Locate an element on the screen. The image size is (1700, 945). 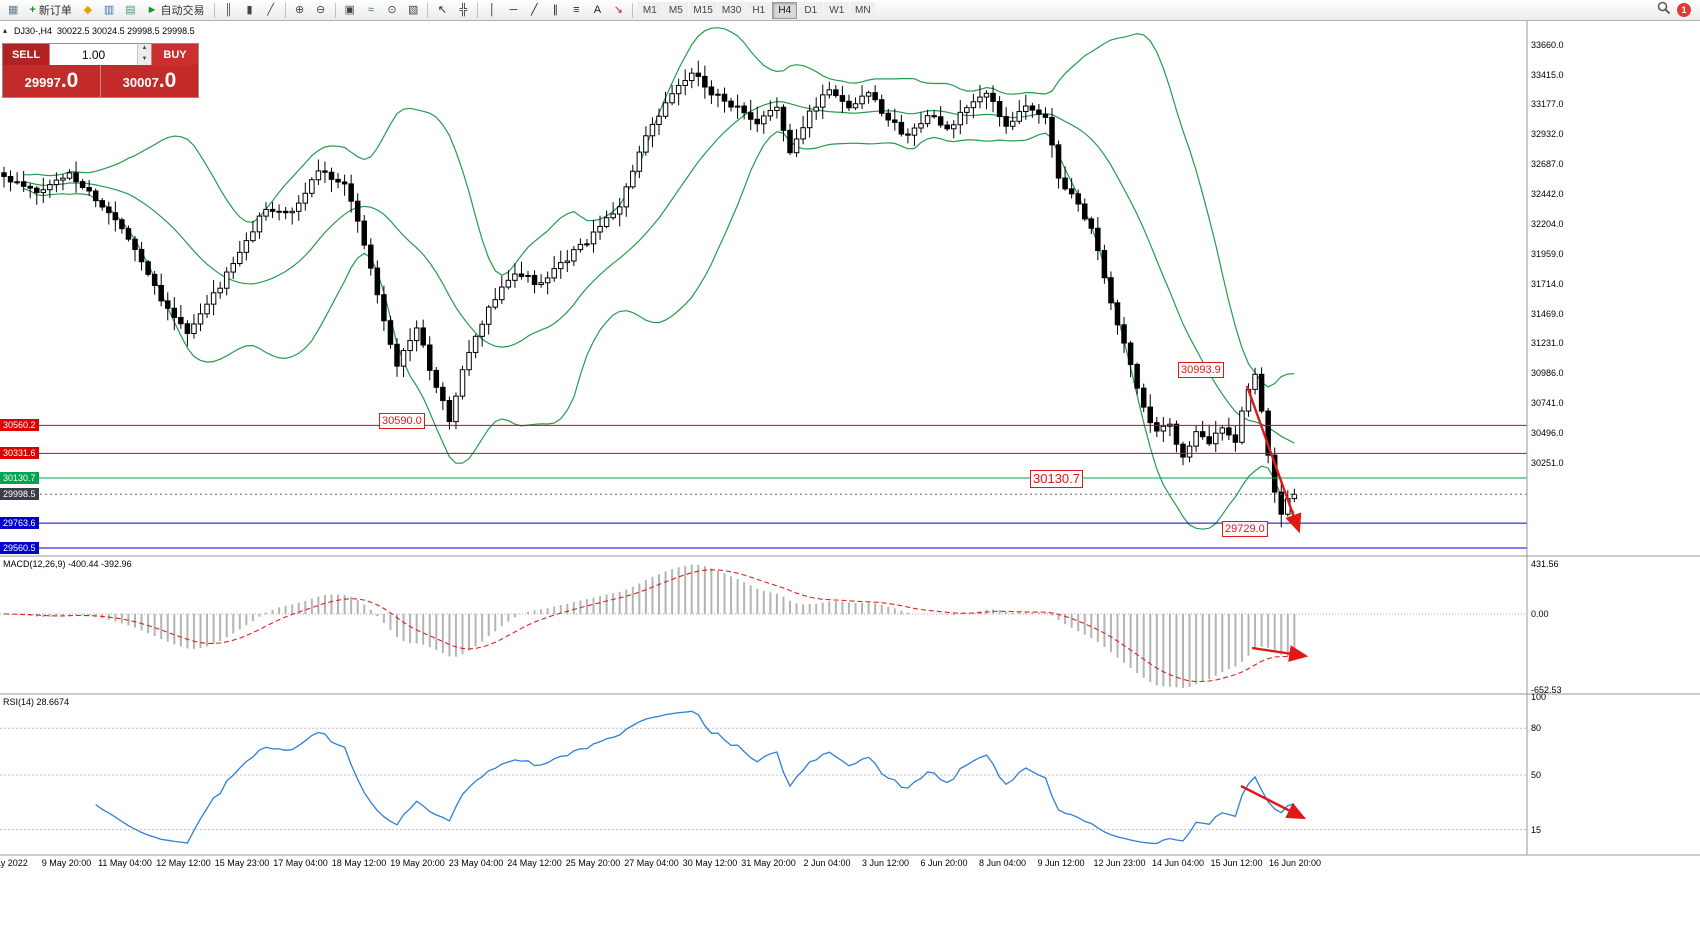
autotrading-button-label: 自动交易 is located at coordinates (182, 11).